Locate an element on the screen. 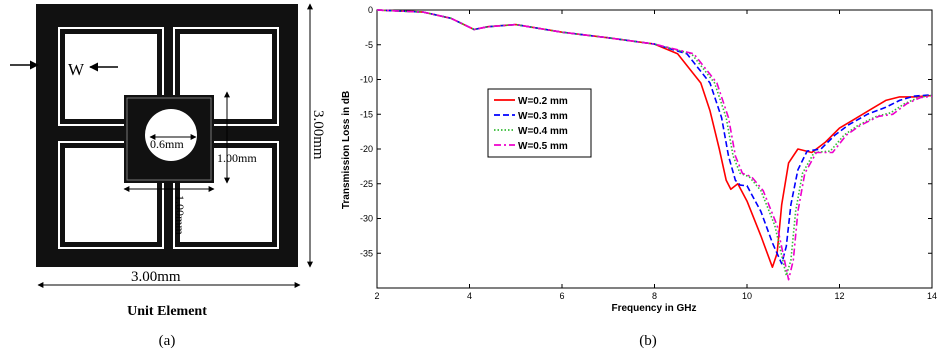 This screenshot has height=353, width=940. y-tick-label: -5 is located at coordinates (369, 45).